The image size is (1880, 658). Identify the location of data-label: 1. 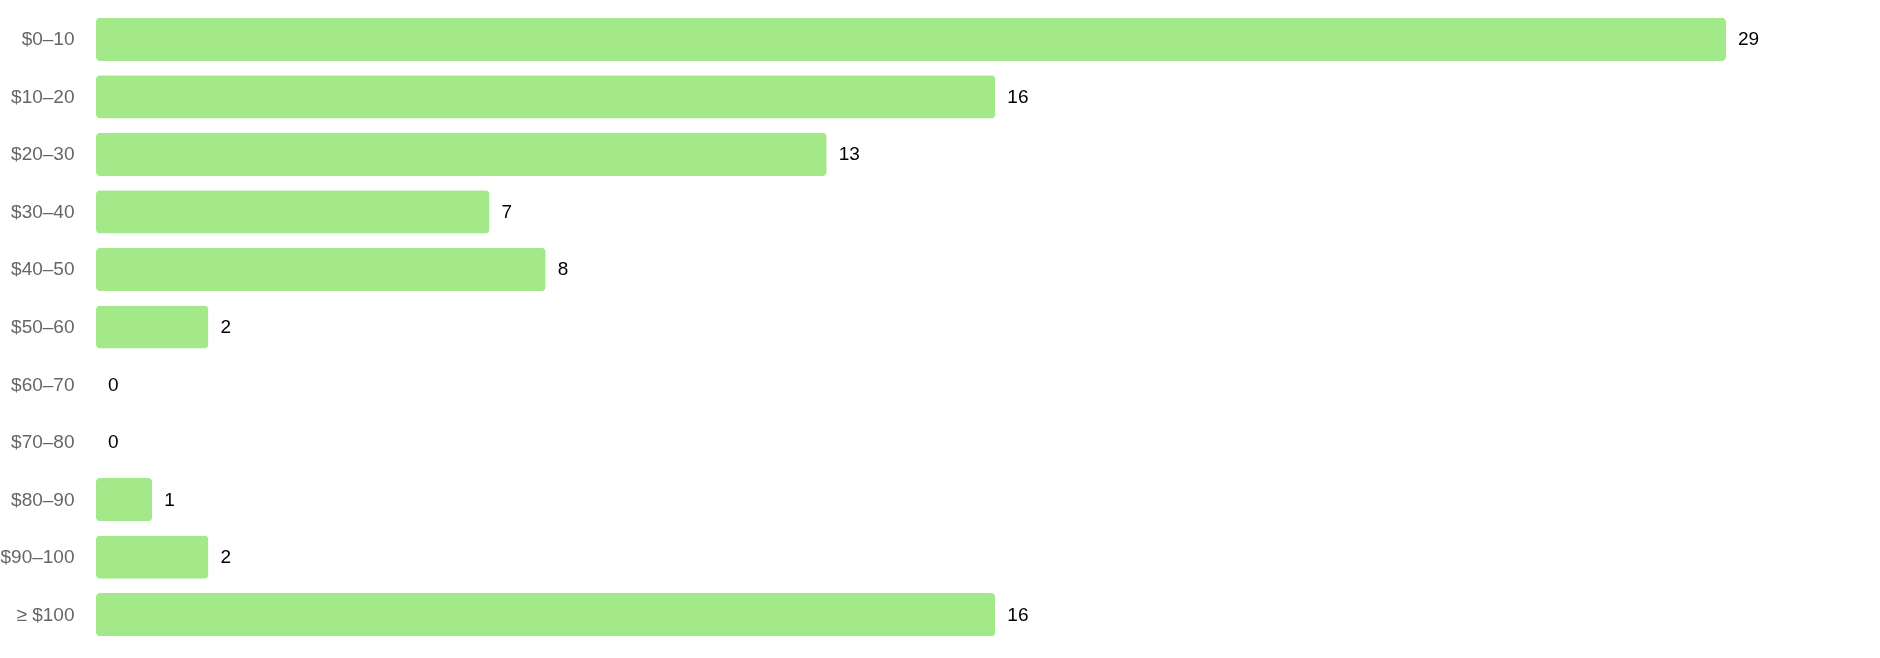
(169, 499).